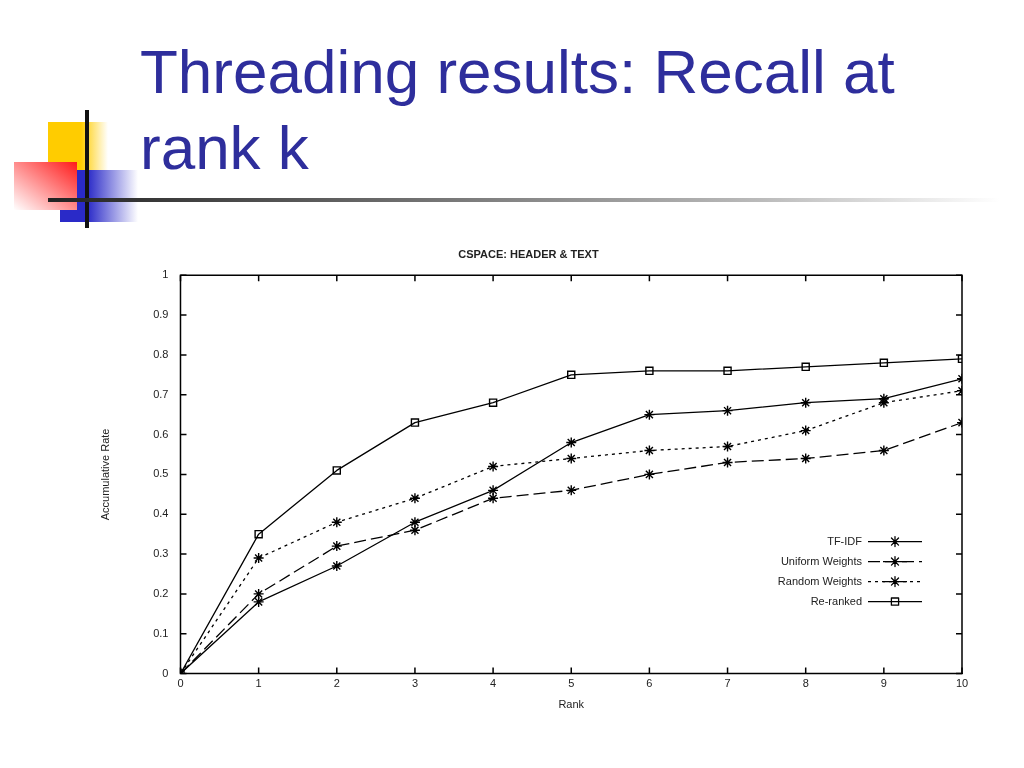 Image resolution: width=1024 pixels, height=768 pixels. I want to click on y-axis-title: Accumulative Rate, so click(104, 474).